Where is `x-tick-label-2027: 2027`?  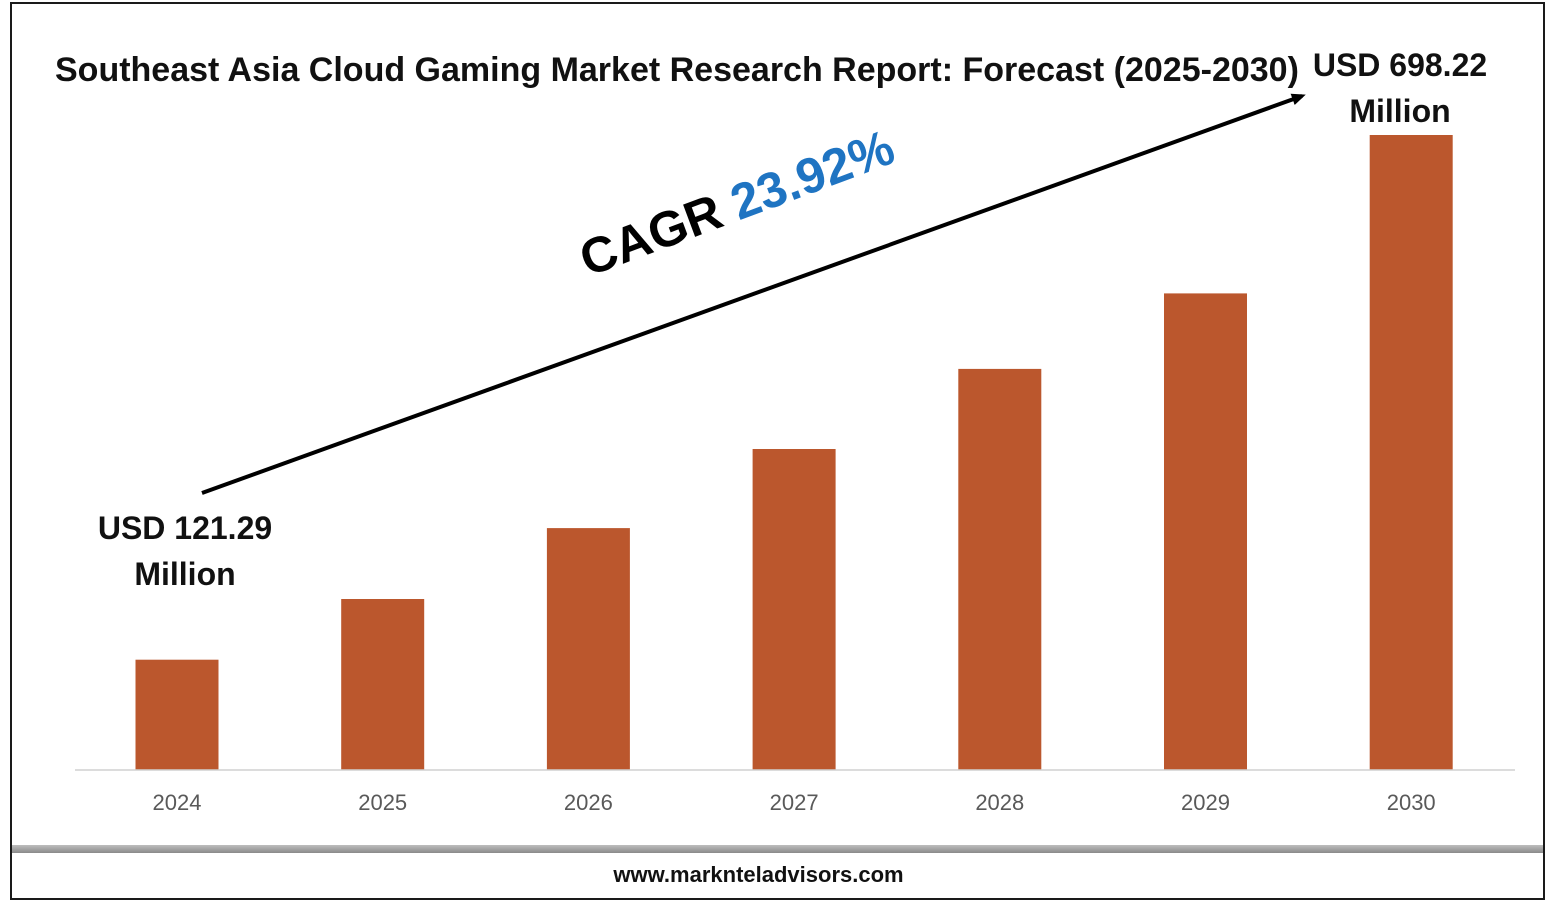 x-tick-label-2027: 2027 is located at coordinates (794, 802).